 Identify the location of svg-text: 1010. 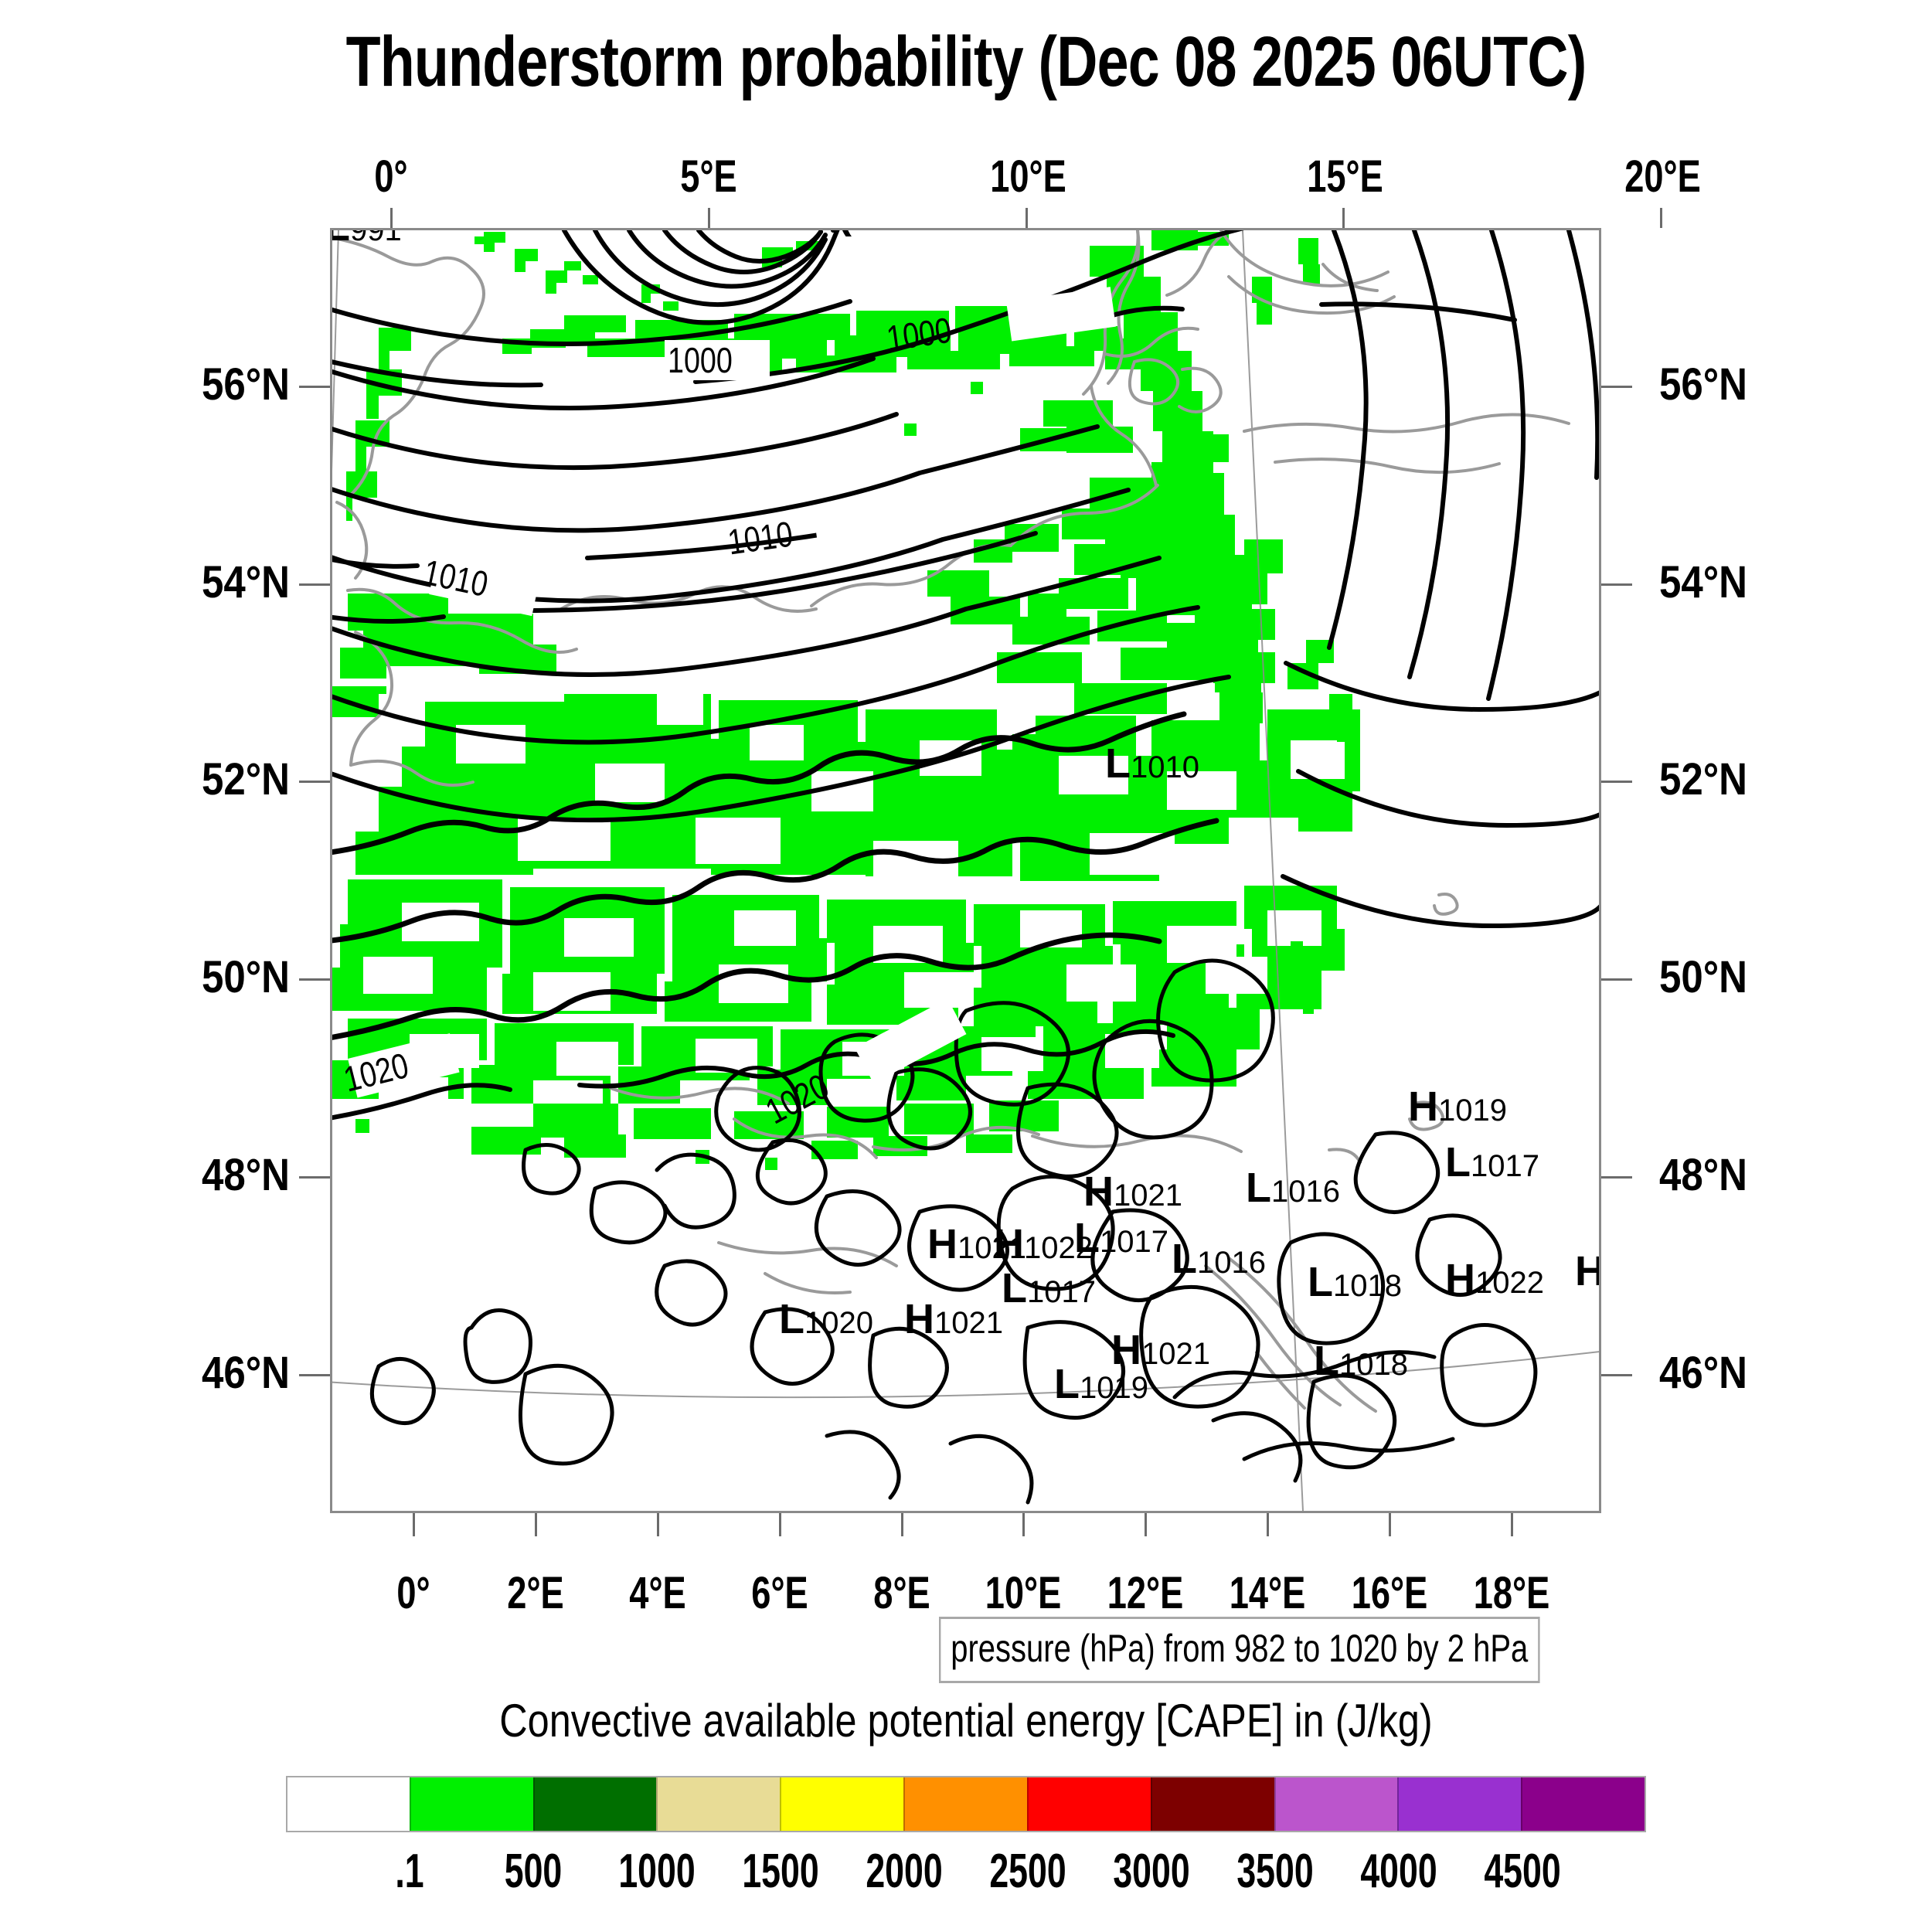
(760, 539).